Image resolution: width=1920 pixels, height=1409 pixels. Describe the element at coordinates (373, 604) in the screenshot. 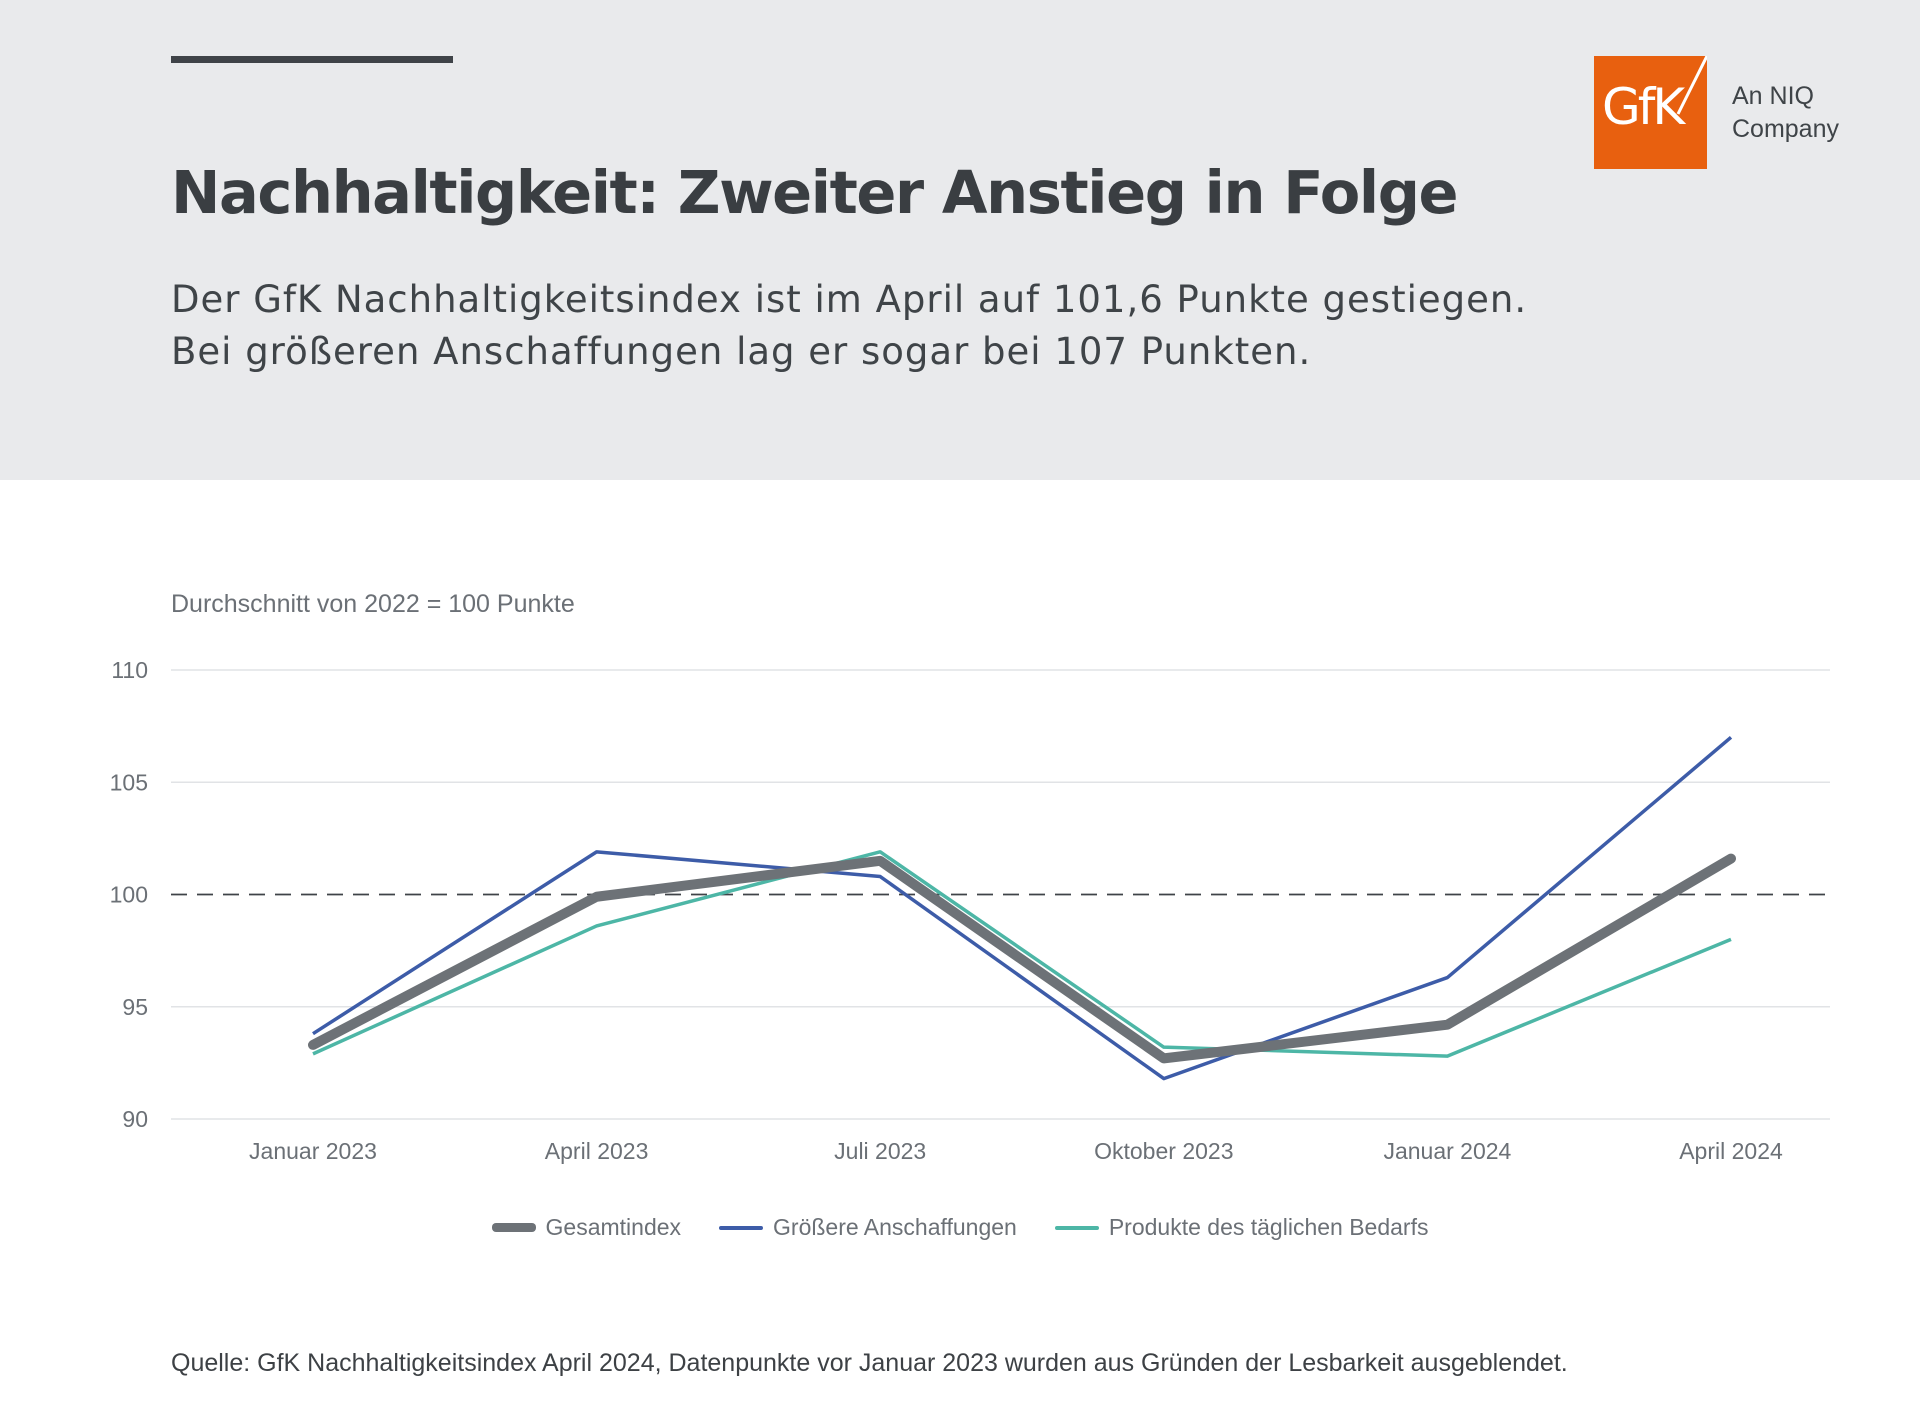

I see `y-axis-label: Durchschnitt von 2022 = 100 Punkte` at that location.